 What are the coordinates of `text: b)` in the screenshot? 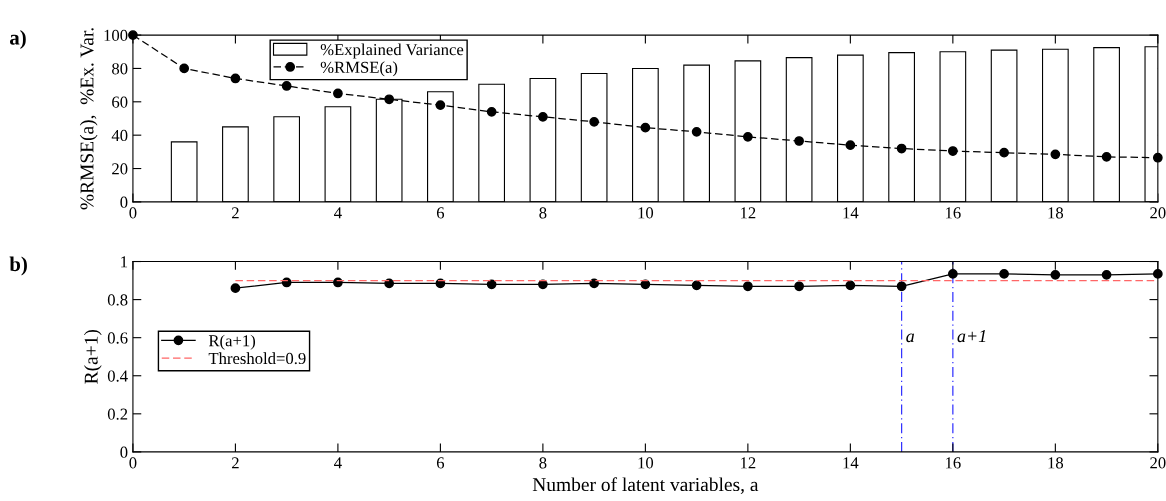 It's located at (18, 266).